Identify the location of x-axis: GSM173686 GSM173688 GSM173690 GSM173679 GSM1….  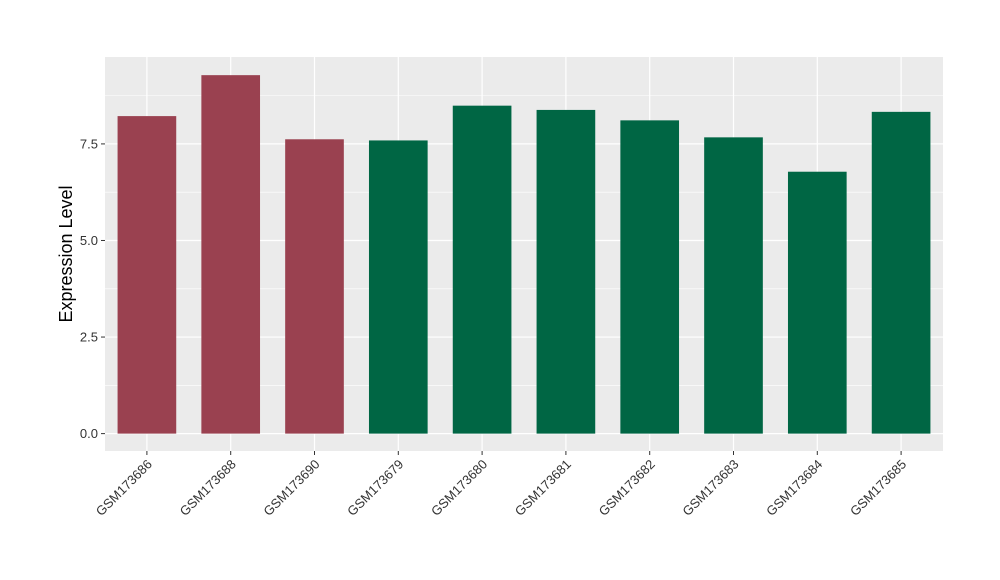
(501, 485).